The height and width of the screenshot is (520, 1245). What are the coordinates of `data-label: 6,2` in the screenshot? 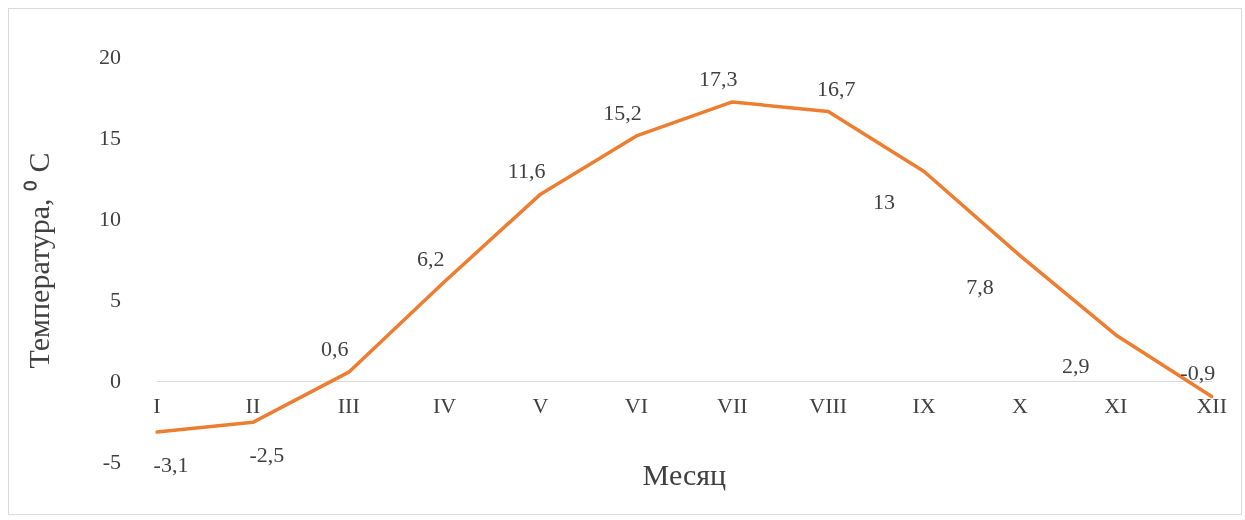 It's located at (430, 258).